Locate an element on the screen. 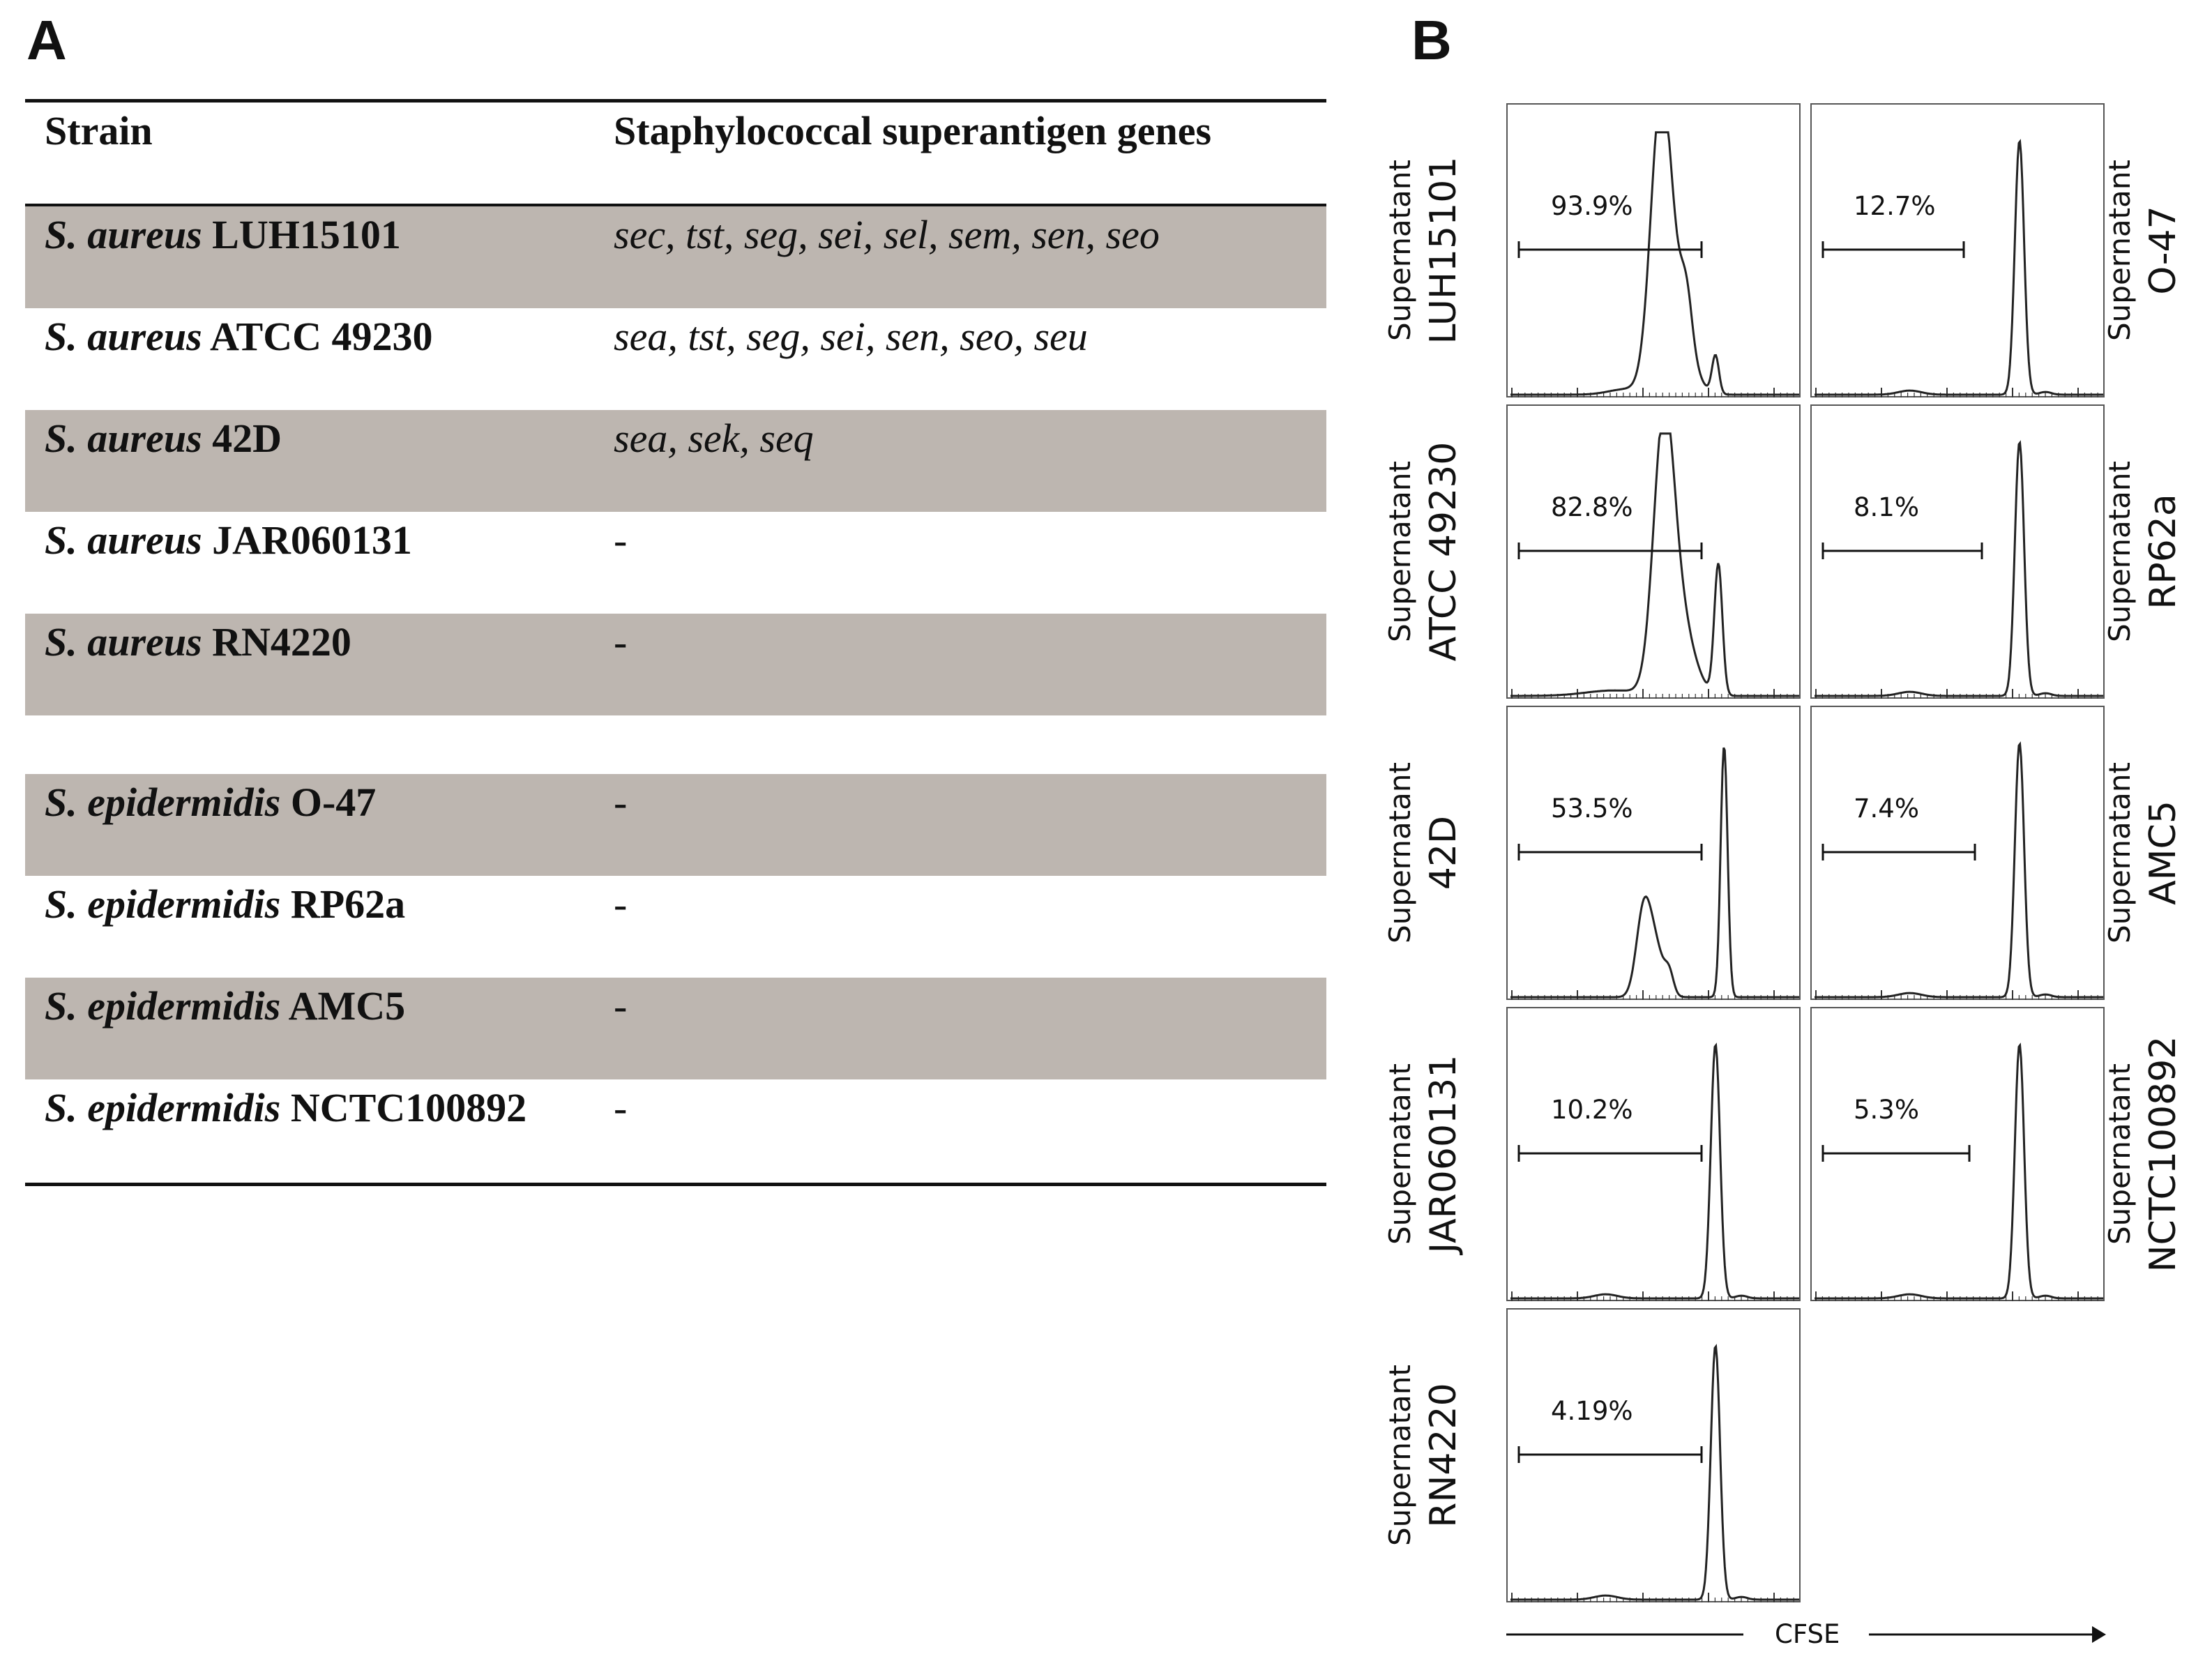  strain-name: O-47 is located at coordinates (328, 802).